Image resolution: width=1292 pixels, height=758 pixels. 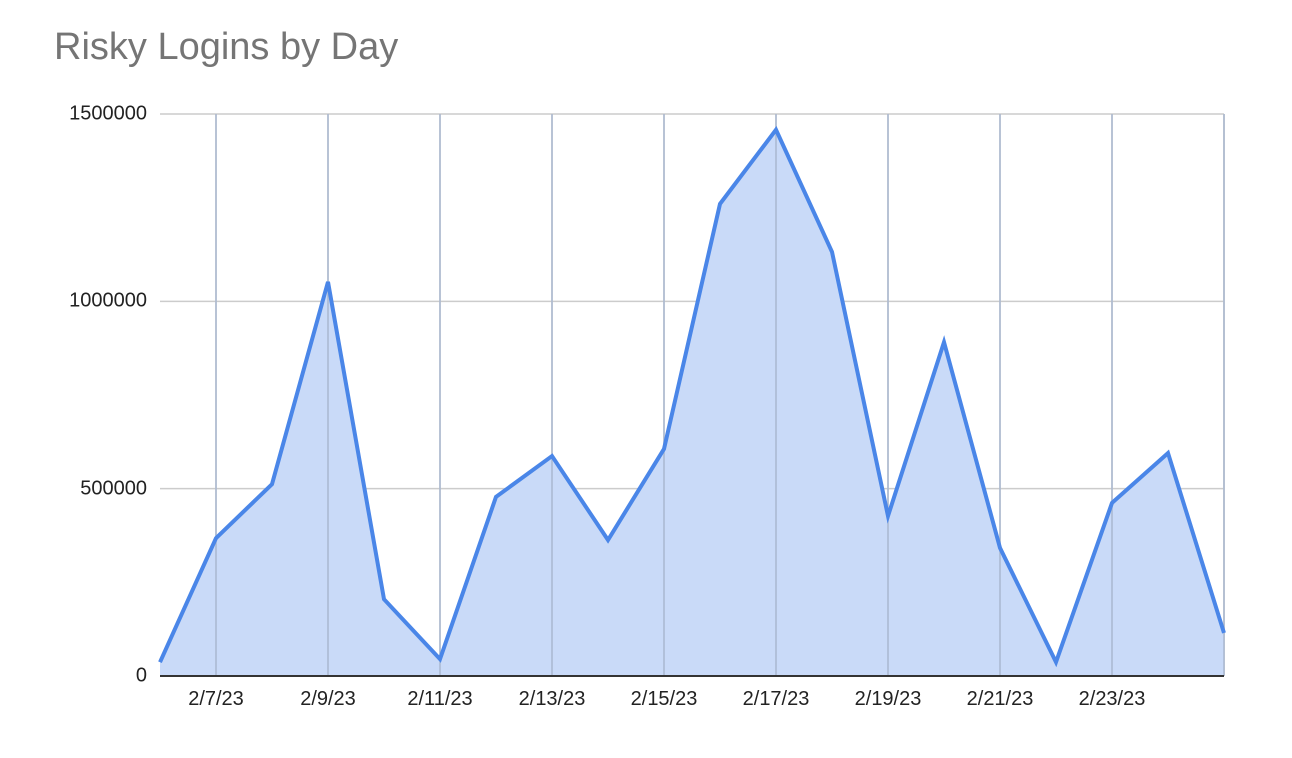 I want to click on chart-title: Risky Logins by Day, so click(x=226, y=47).